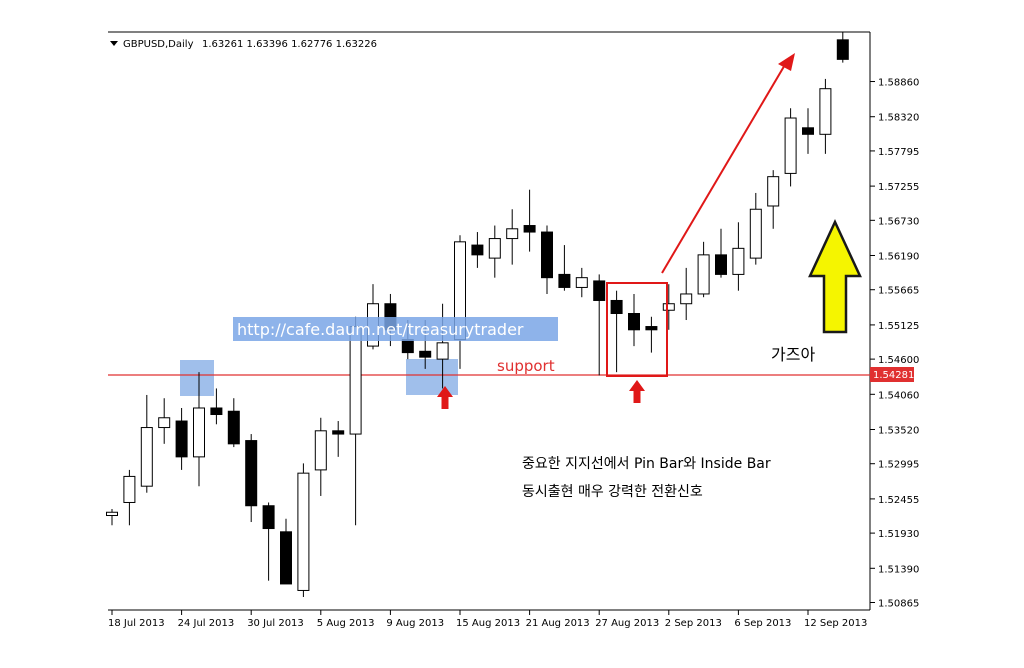 Image resolution: width=1024 pixels, height=668 pixels. Describe the element at coordinates (158, 44) in the screenshot. I see `symbol-label: GBPUSD,Daily` at that location.